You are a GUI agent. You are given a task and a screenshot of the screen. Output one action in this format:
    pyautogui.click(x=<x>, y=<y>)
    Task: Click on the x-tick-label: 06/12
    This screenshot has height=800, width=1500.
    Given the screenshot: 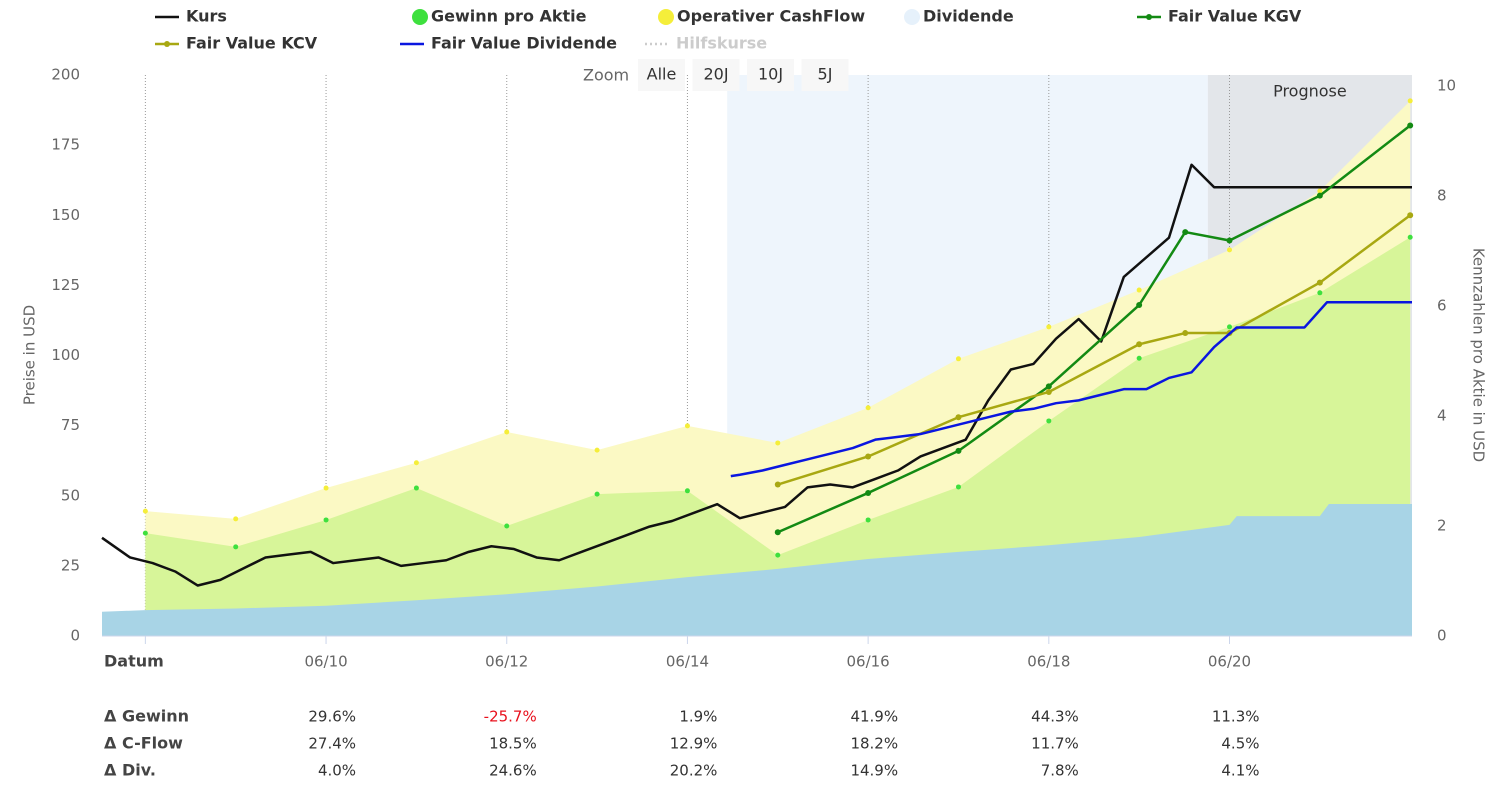 What is the action you would take?
    pyautogui.click(x=506, y=662)
    